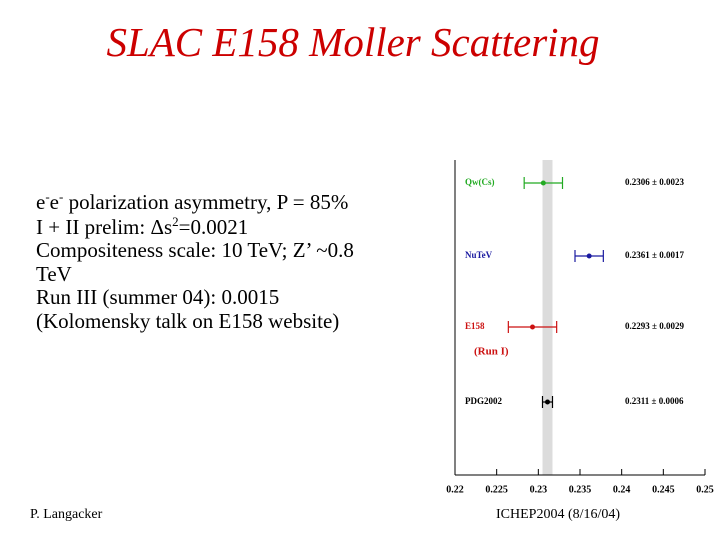  I want to click on body-line: e-e- polarization asymmetry, P = 85%, so click(212, 202).